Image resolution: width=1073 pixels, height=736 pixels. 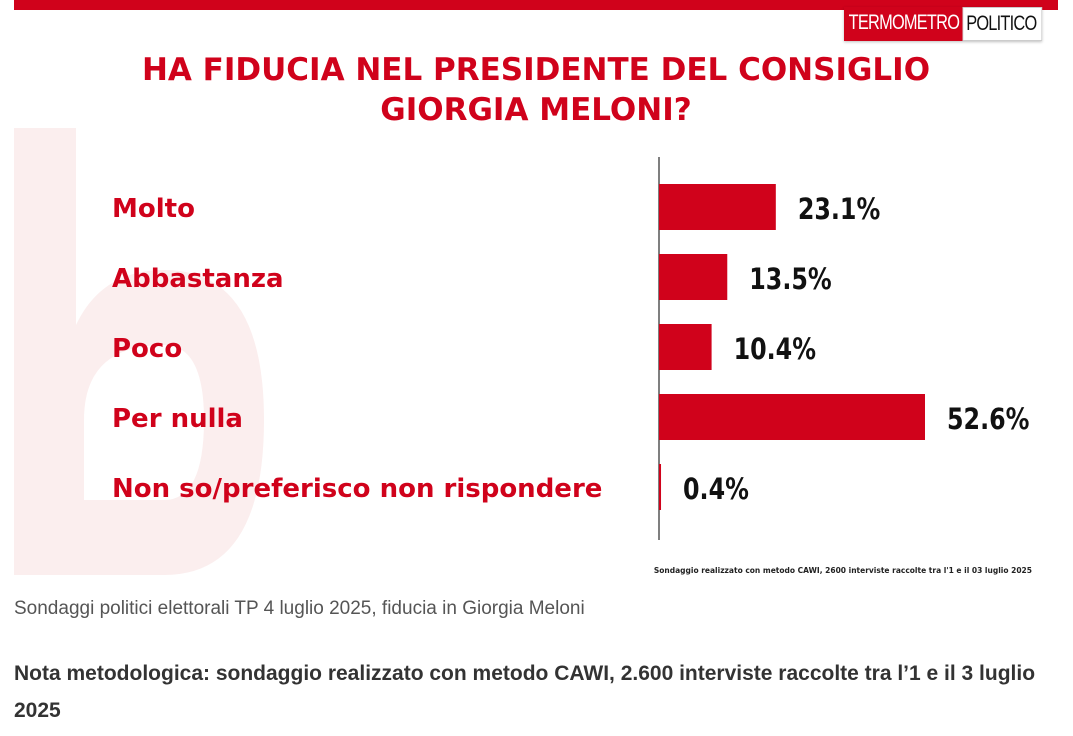 What do you see at coordinates (357, 489) in the screenshot?
I see `category-label: Non so/preferisco non rispondere` at bounding box center [357, 489].